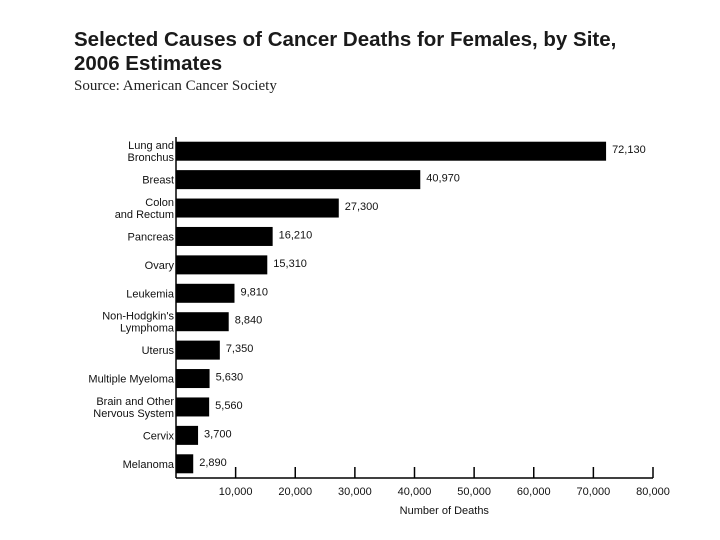  What do you see at coordinates (653, 492) in the screenshot?
I see `x-tick-label: 80,000` at bounding box center [653, 492].